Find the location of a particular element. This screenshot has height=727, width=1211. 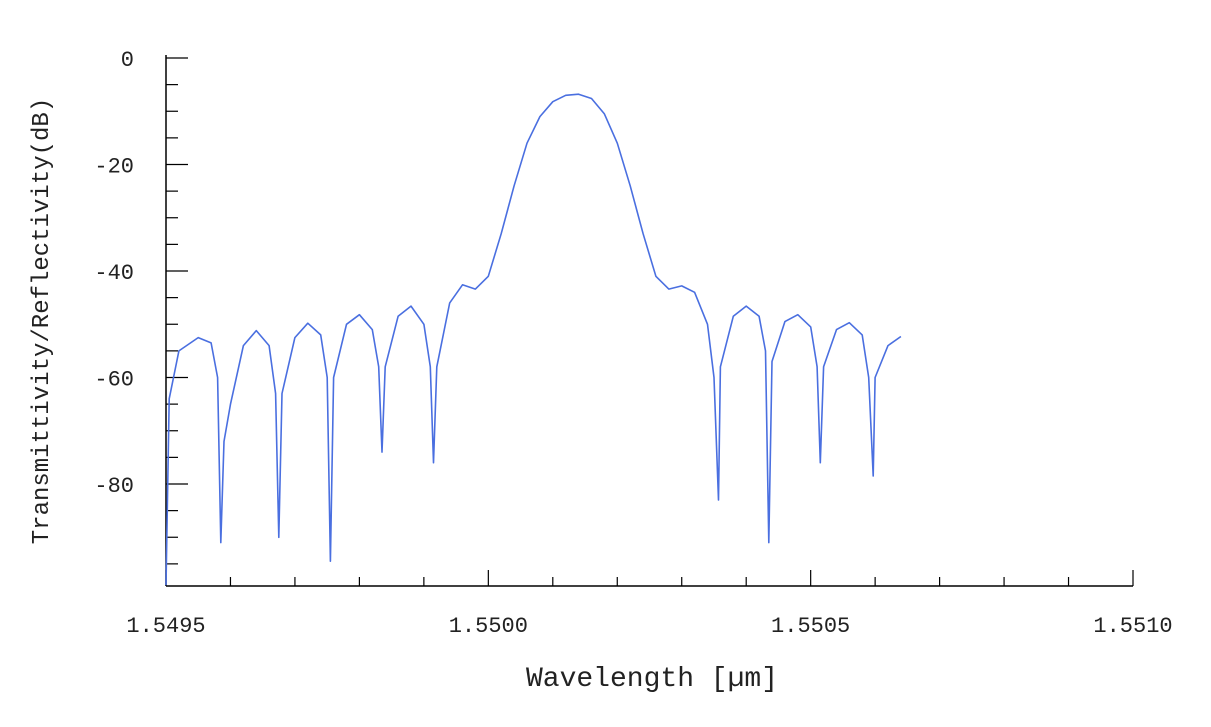

y-tick-label-1: -20 is located at coordinates (114, 167).